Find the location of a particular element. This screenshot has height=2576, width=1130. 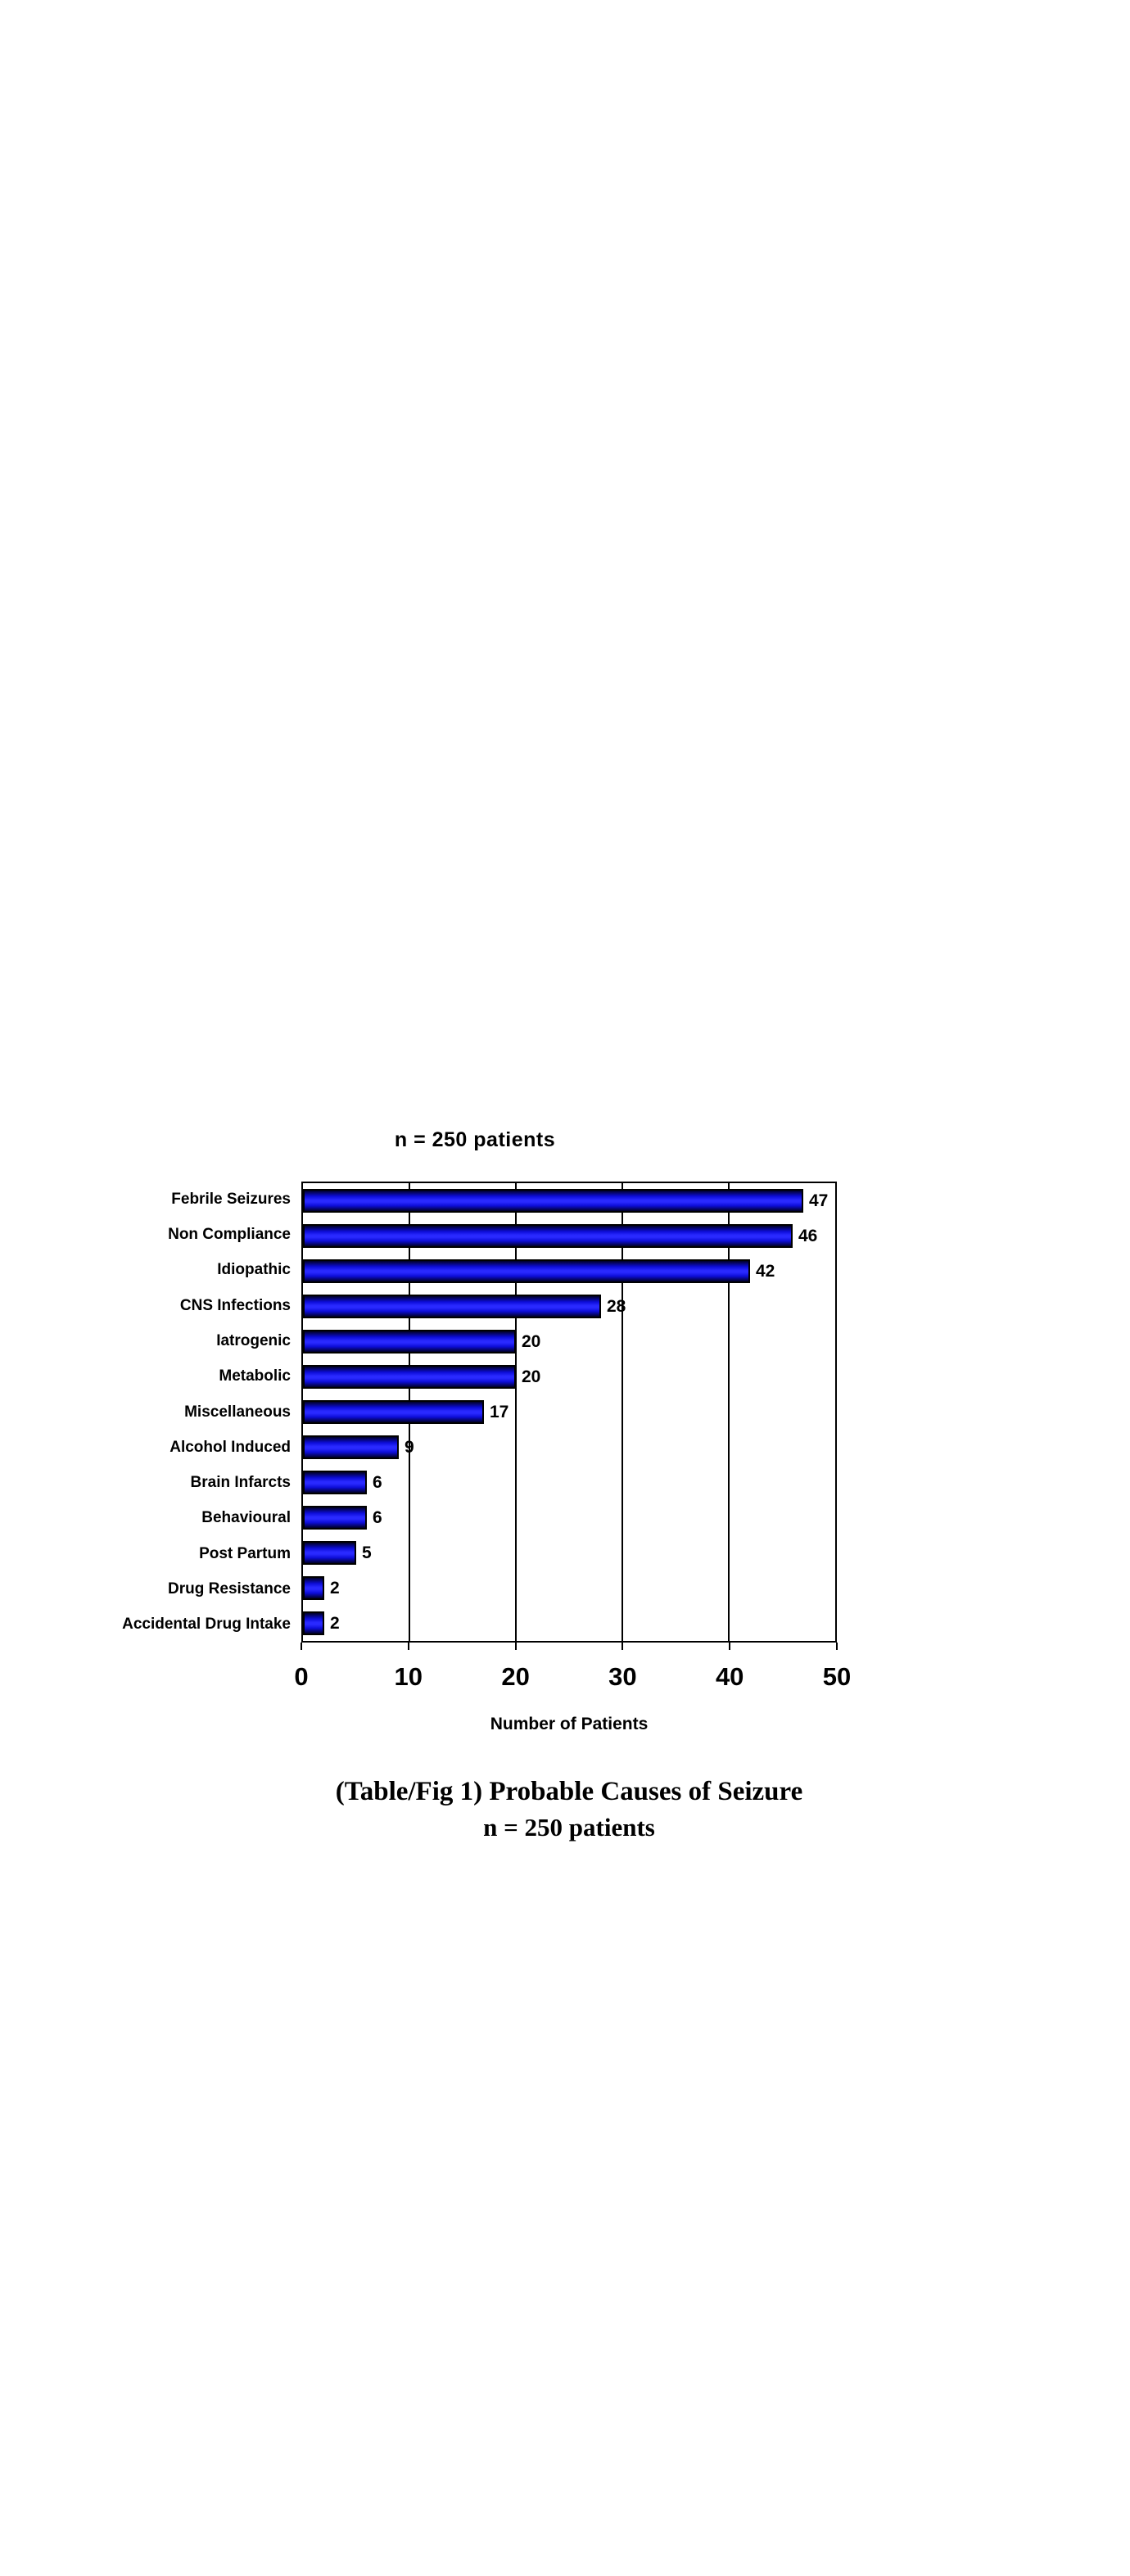

category-label: Behavioural is located at coordinates (246, 1518).